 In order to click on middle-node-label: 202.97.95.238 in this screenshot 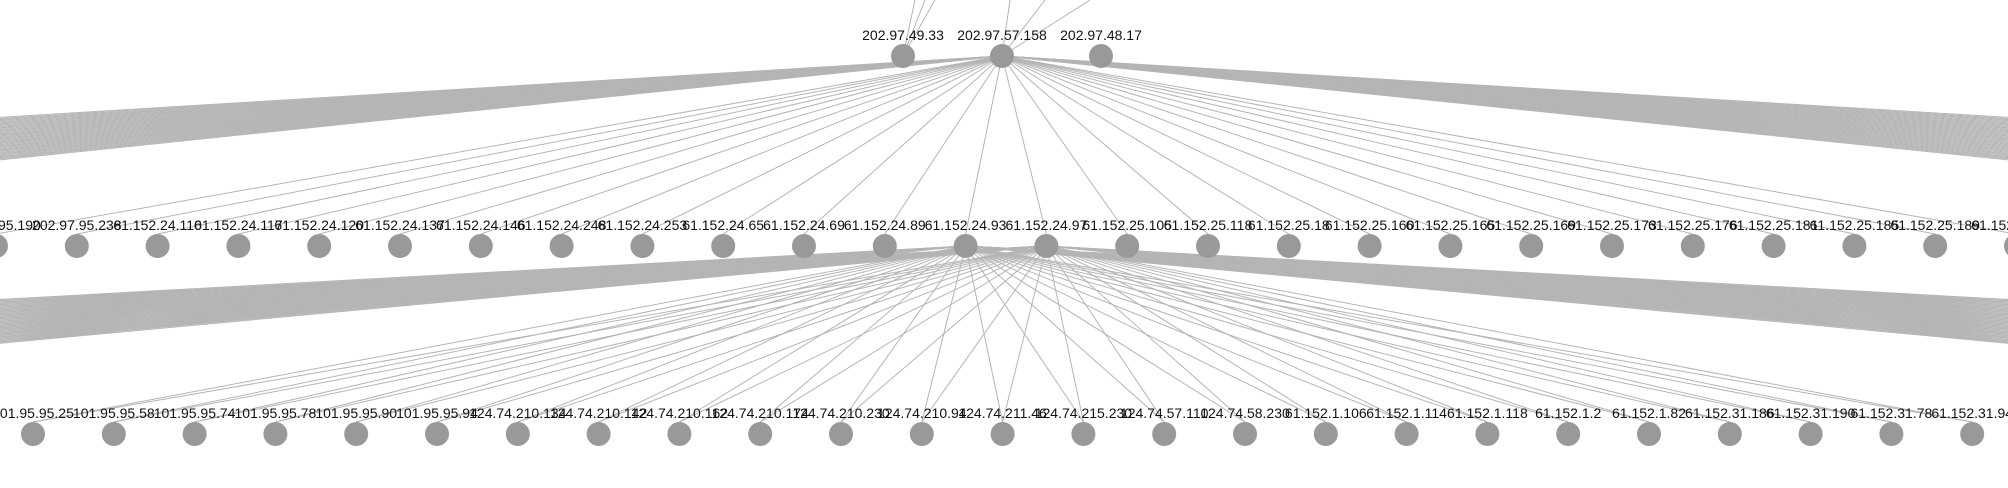, I will do `click(77, 225)`.